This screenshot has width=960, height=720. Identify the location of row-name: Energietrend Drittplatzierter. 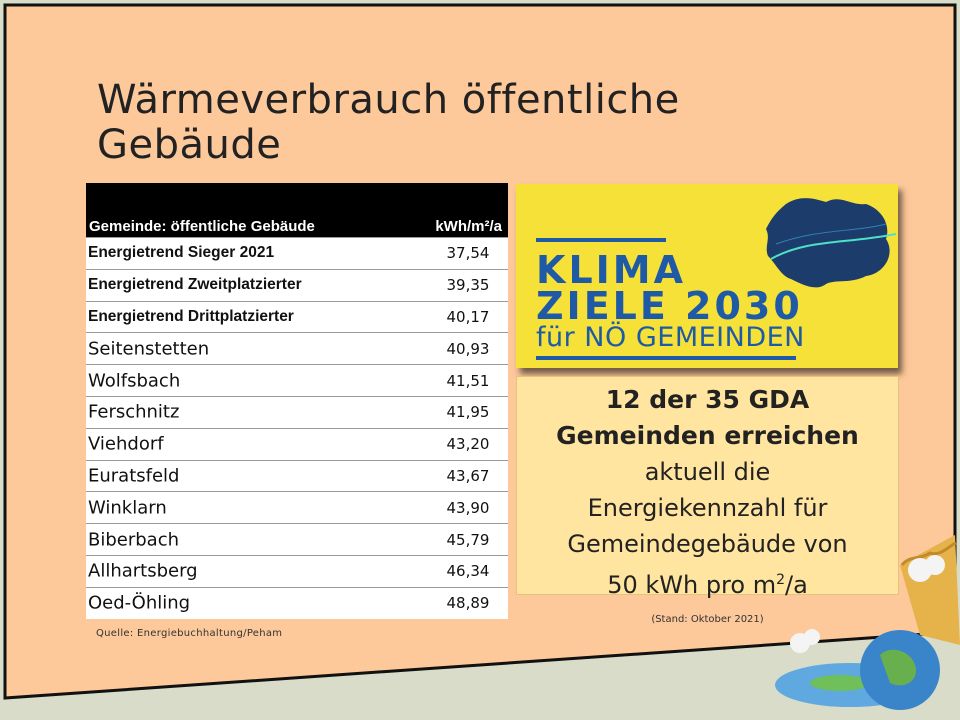
(191, 316).